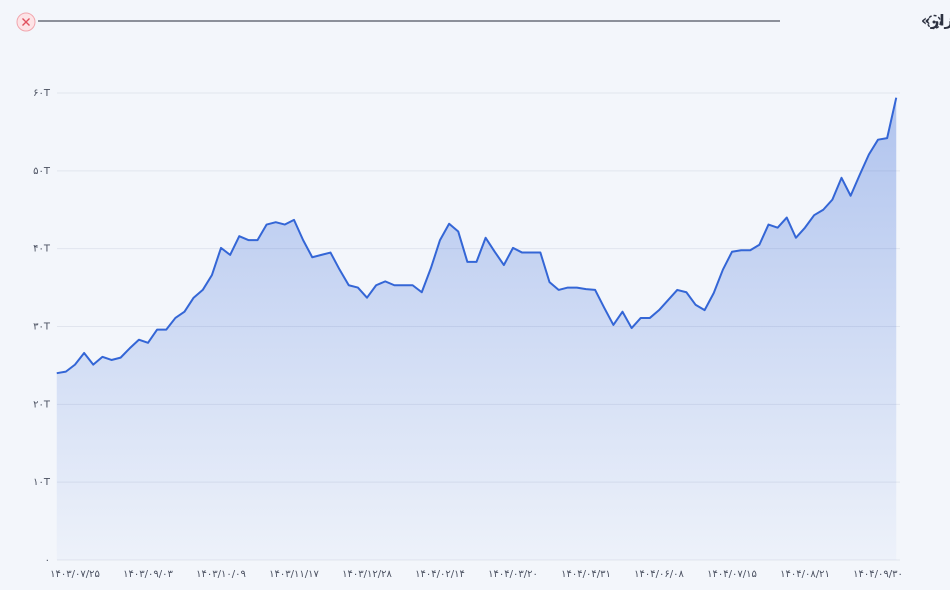 Image resolution: width=950 pixels, height=590 pixels. What do you see at coordinates (732, 574) in the screenshot?
I see `x-tick-label: ۱۴۰۴/۰۷/۱۵` at bounding box center [732, 574].